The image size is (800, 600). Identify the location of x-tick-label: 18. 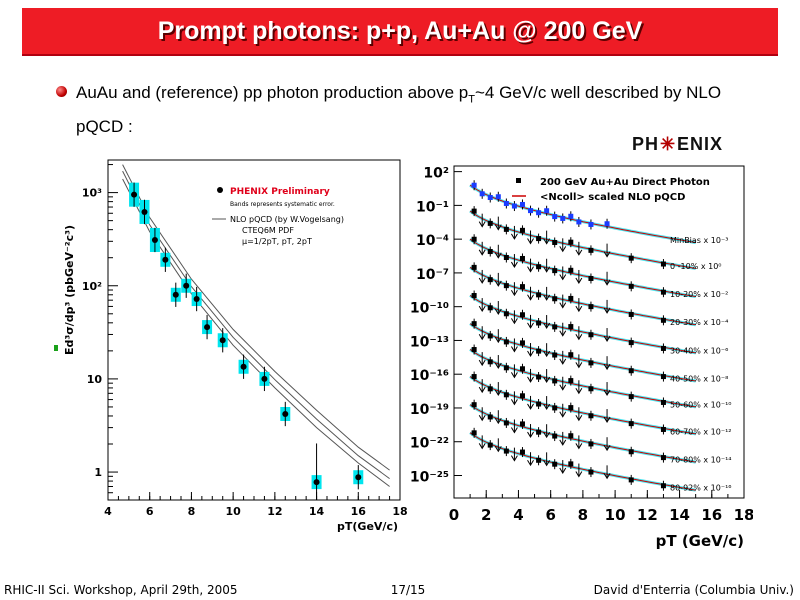
(743, 515).